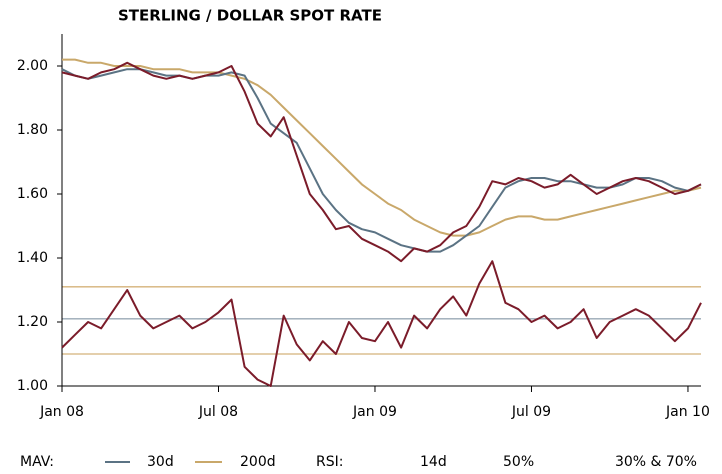 This screenshot has width=722, height=474. Describe the element at coordinates (531, 412) in the screenshot. I see `x-tick-label: Jul 09` at that location.